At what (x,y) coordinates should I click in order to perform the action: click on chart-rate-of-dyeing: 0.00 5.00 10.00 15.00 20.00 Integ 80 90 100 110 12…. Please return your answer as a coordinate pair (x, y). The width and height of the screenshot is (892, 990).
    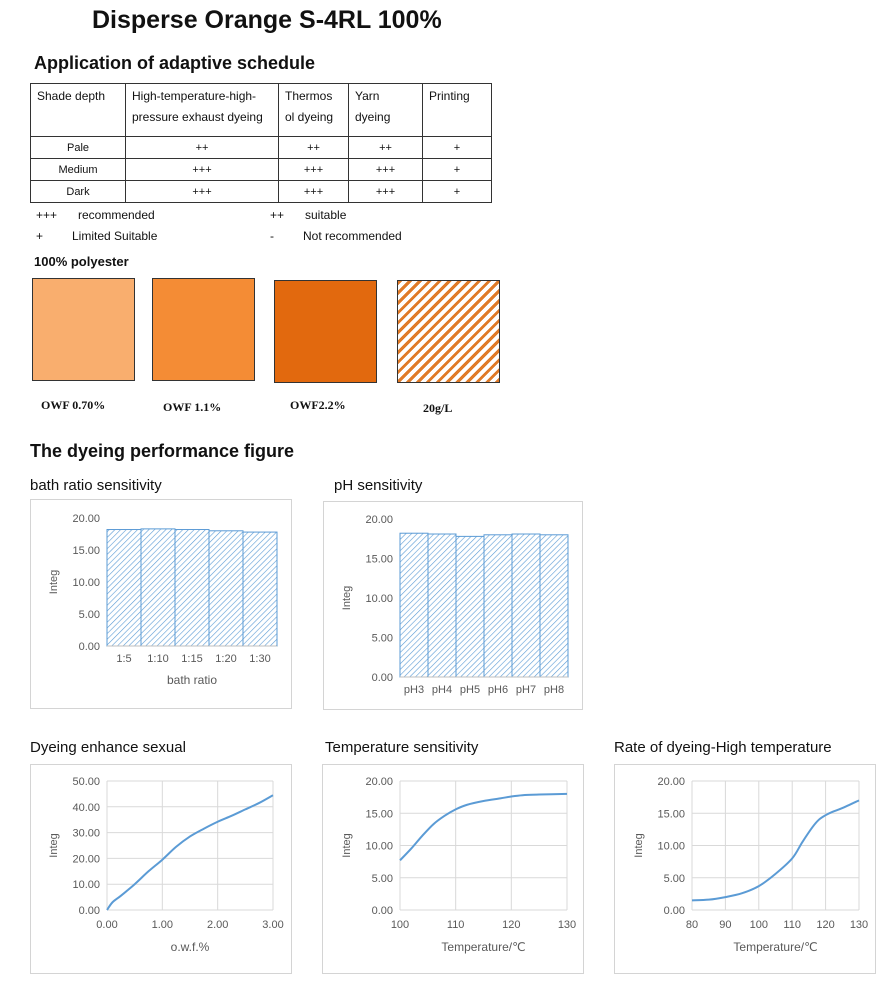
    Looking at the image, I should click on (745, 869).